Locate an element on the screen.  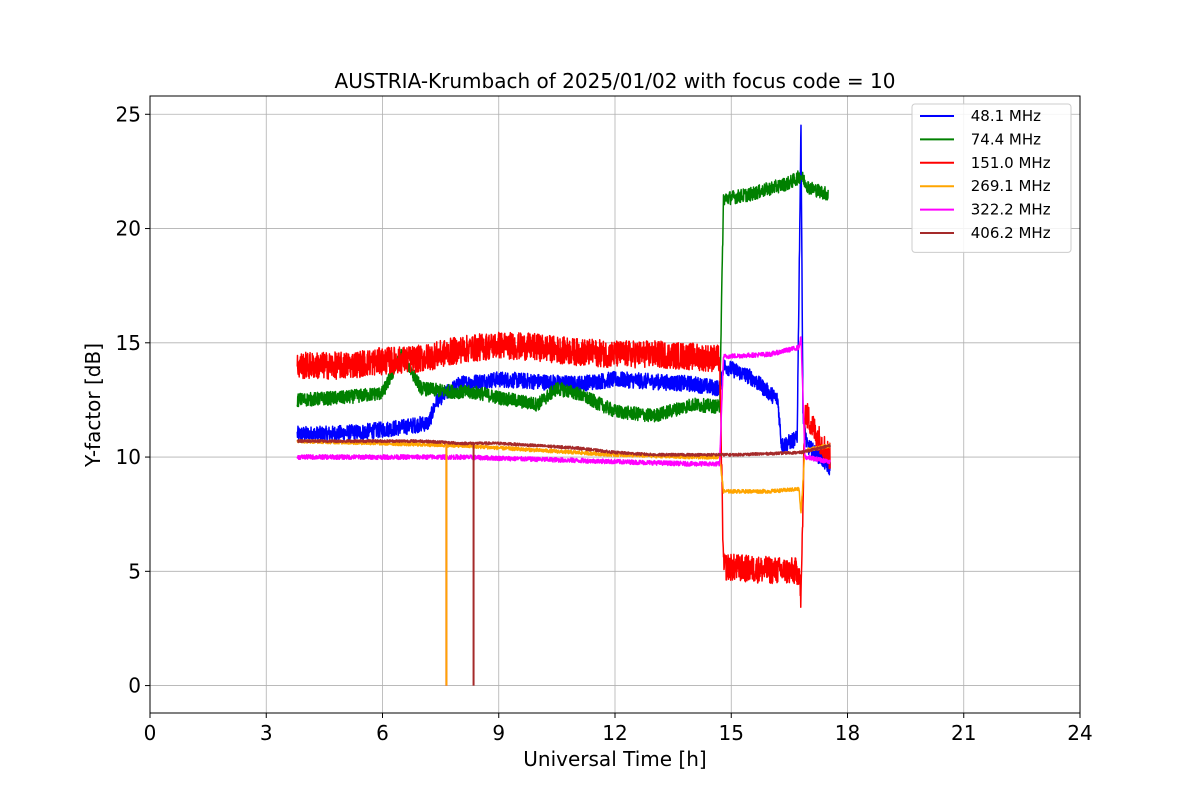
x-tick-label: 15 is located at coordinates (731, 733).